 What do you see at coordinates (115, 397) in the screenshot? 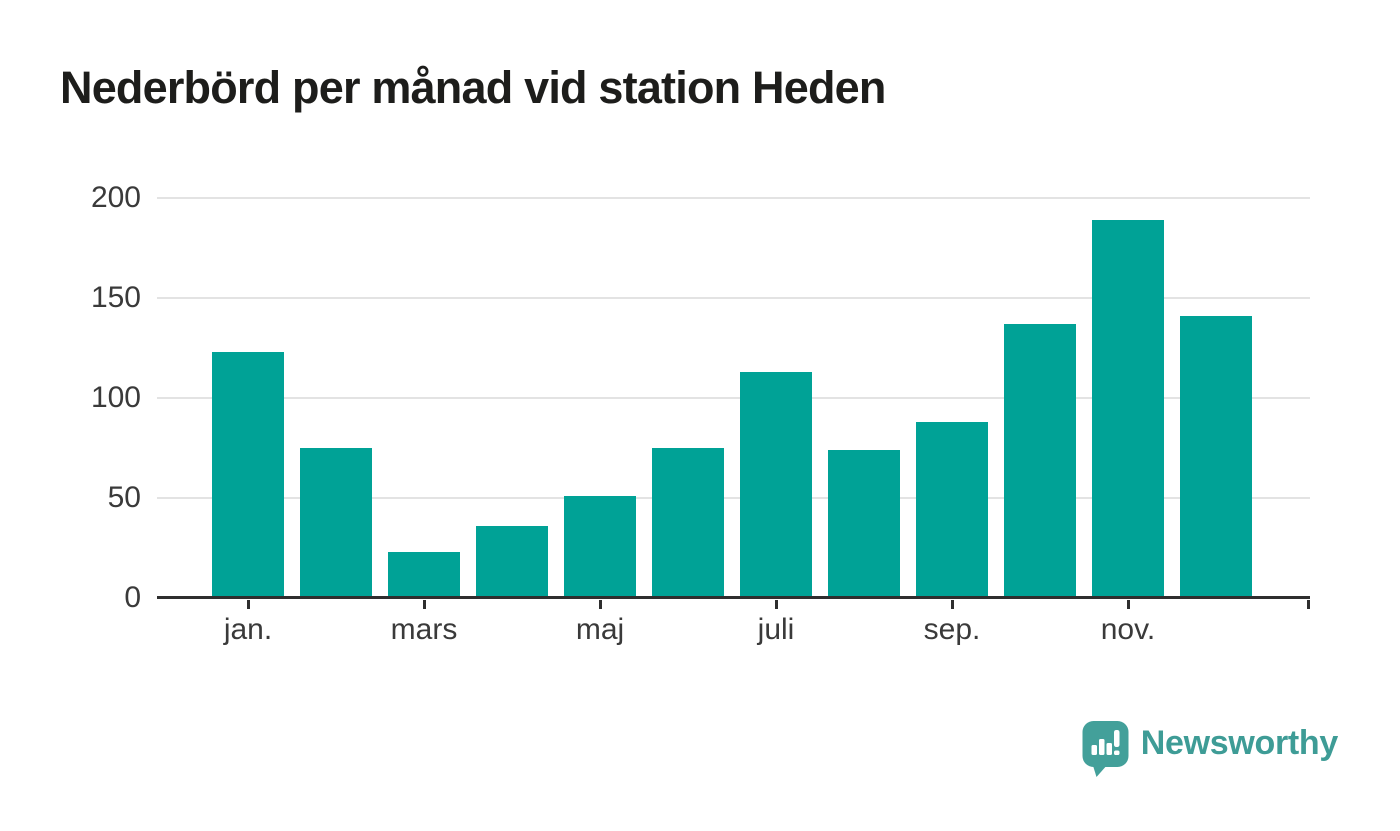
I see `y-tick-label: 100` at bounding box center [115, 397].